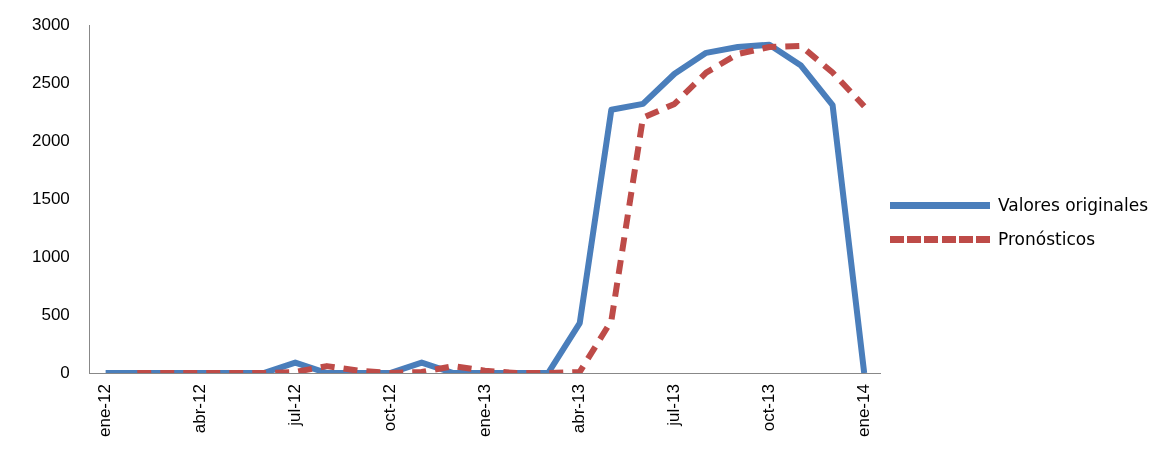  I want to click on y-tick-label: 2500, so click(50, 82).